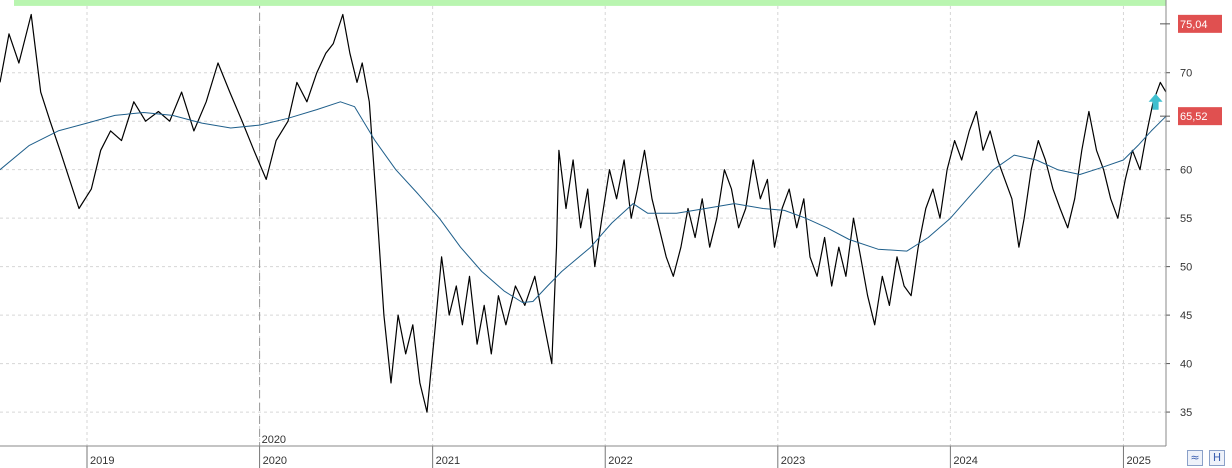 The height and width of the screenshot is (468, 1232). What do you see at coordinates (1186, 365) in the screenshot?
I see `y-tick-label: 40` at bounding box center [1186, 365].